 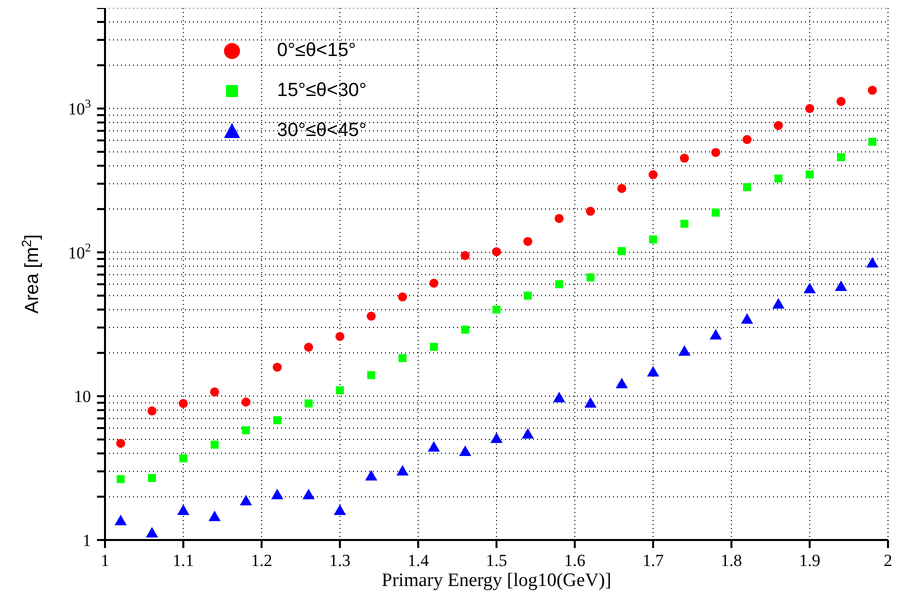 What do you see at coordinates (80, 107) in the screenshot?
I see `y-tick-label: 10$^{3}$` at bounding box center [80, 107].